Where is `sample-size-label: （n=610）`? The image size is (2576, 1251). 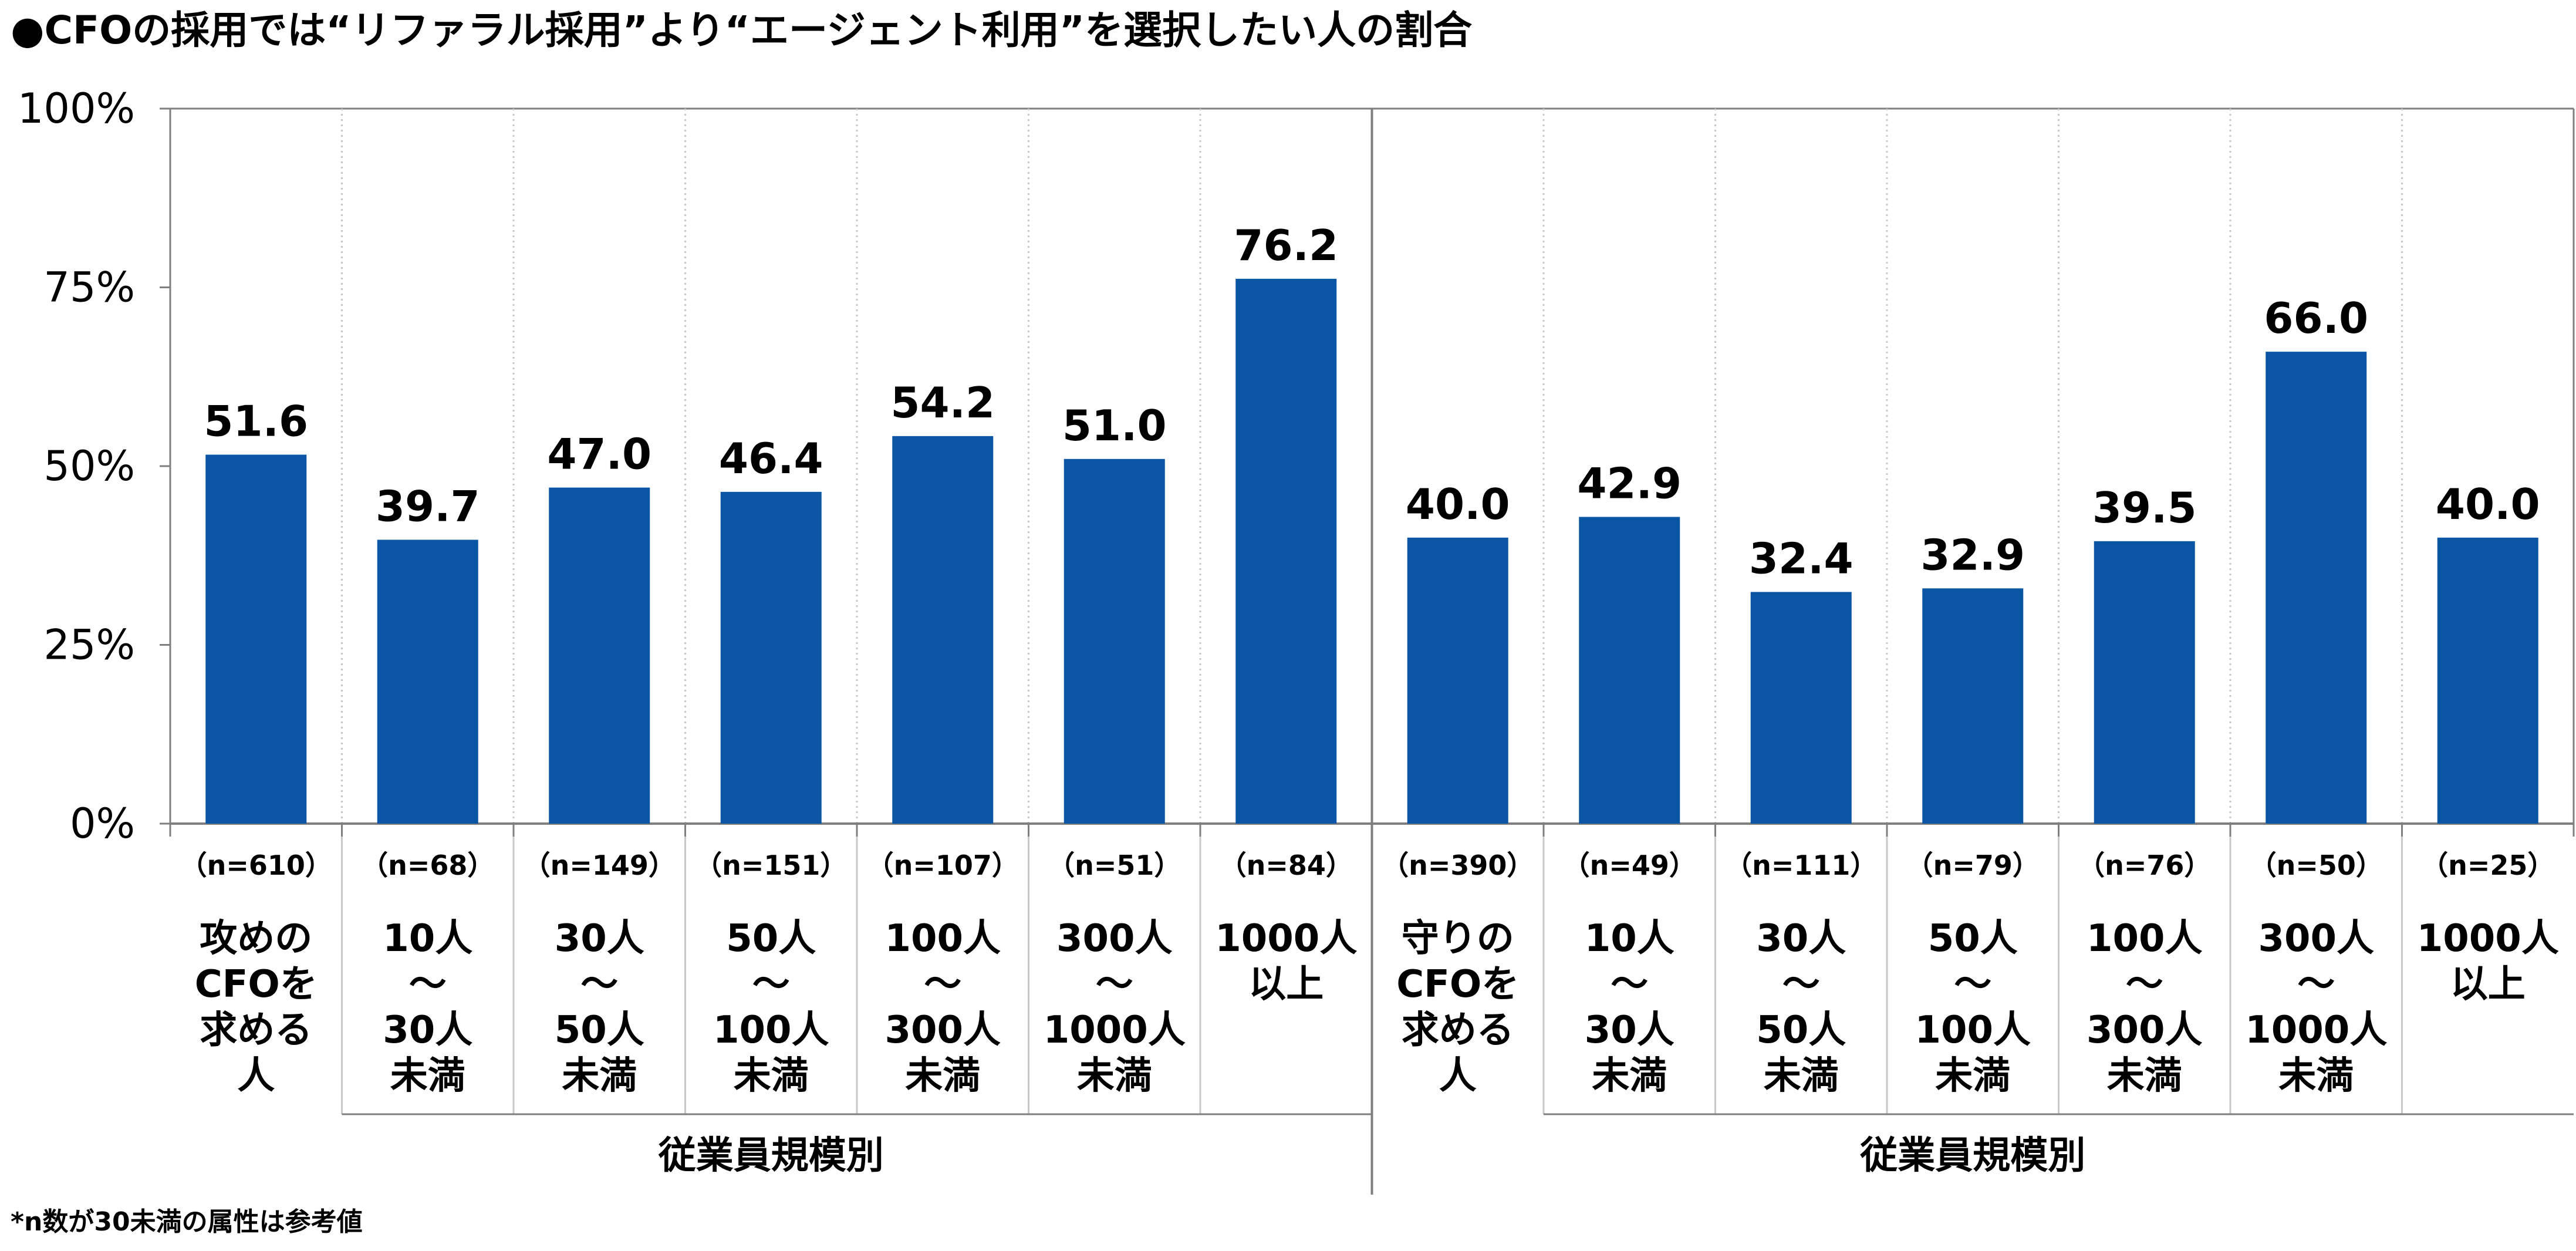
sample-size-label: （n=610） is located at coordinates (256, 865).